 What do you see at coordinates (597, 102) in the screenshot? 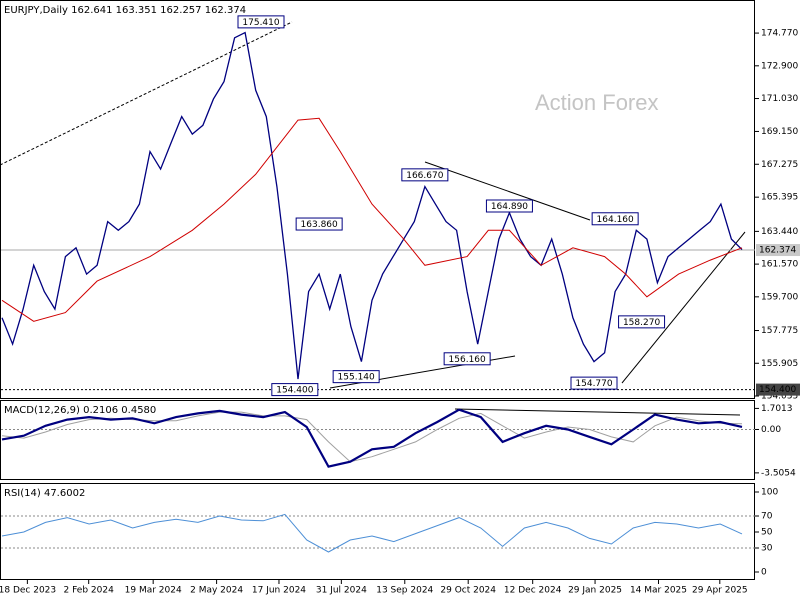
I see `watermark: Action Forex` at bounding box center [597, 102].